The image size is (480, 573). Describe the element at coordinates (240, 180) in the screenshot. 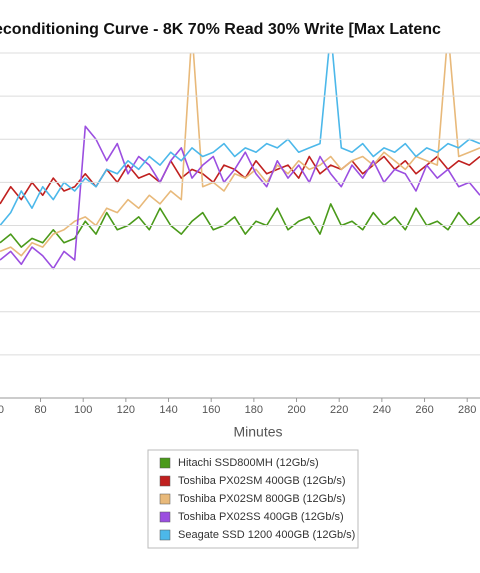

I see `series-line` at that location.